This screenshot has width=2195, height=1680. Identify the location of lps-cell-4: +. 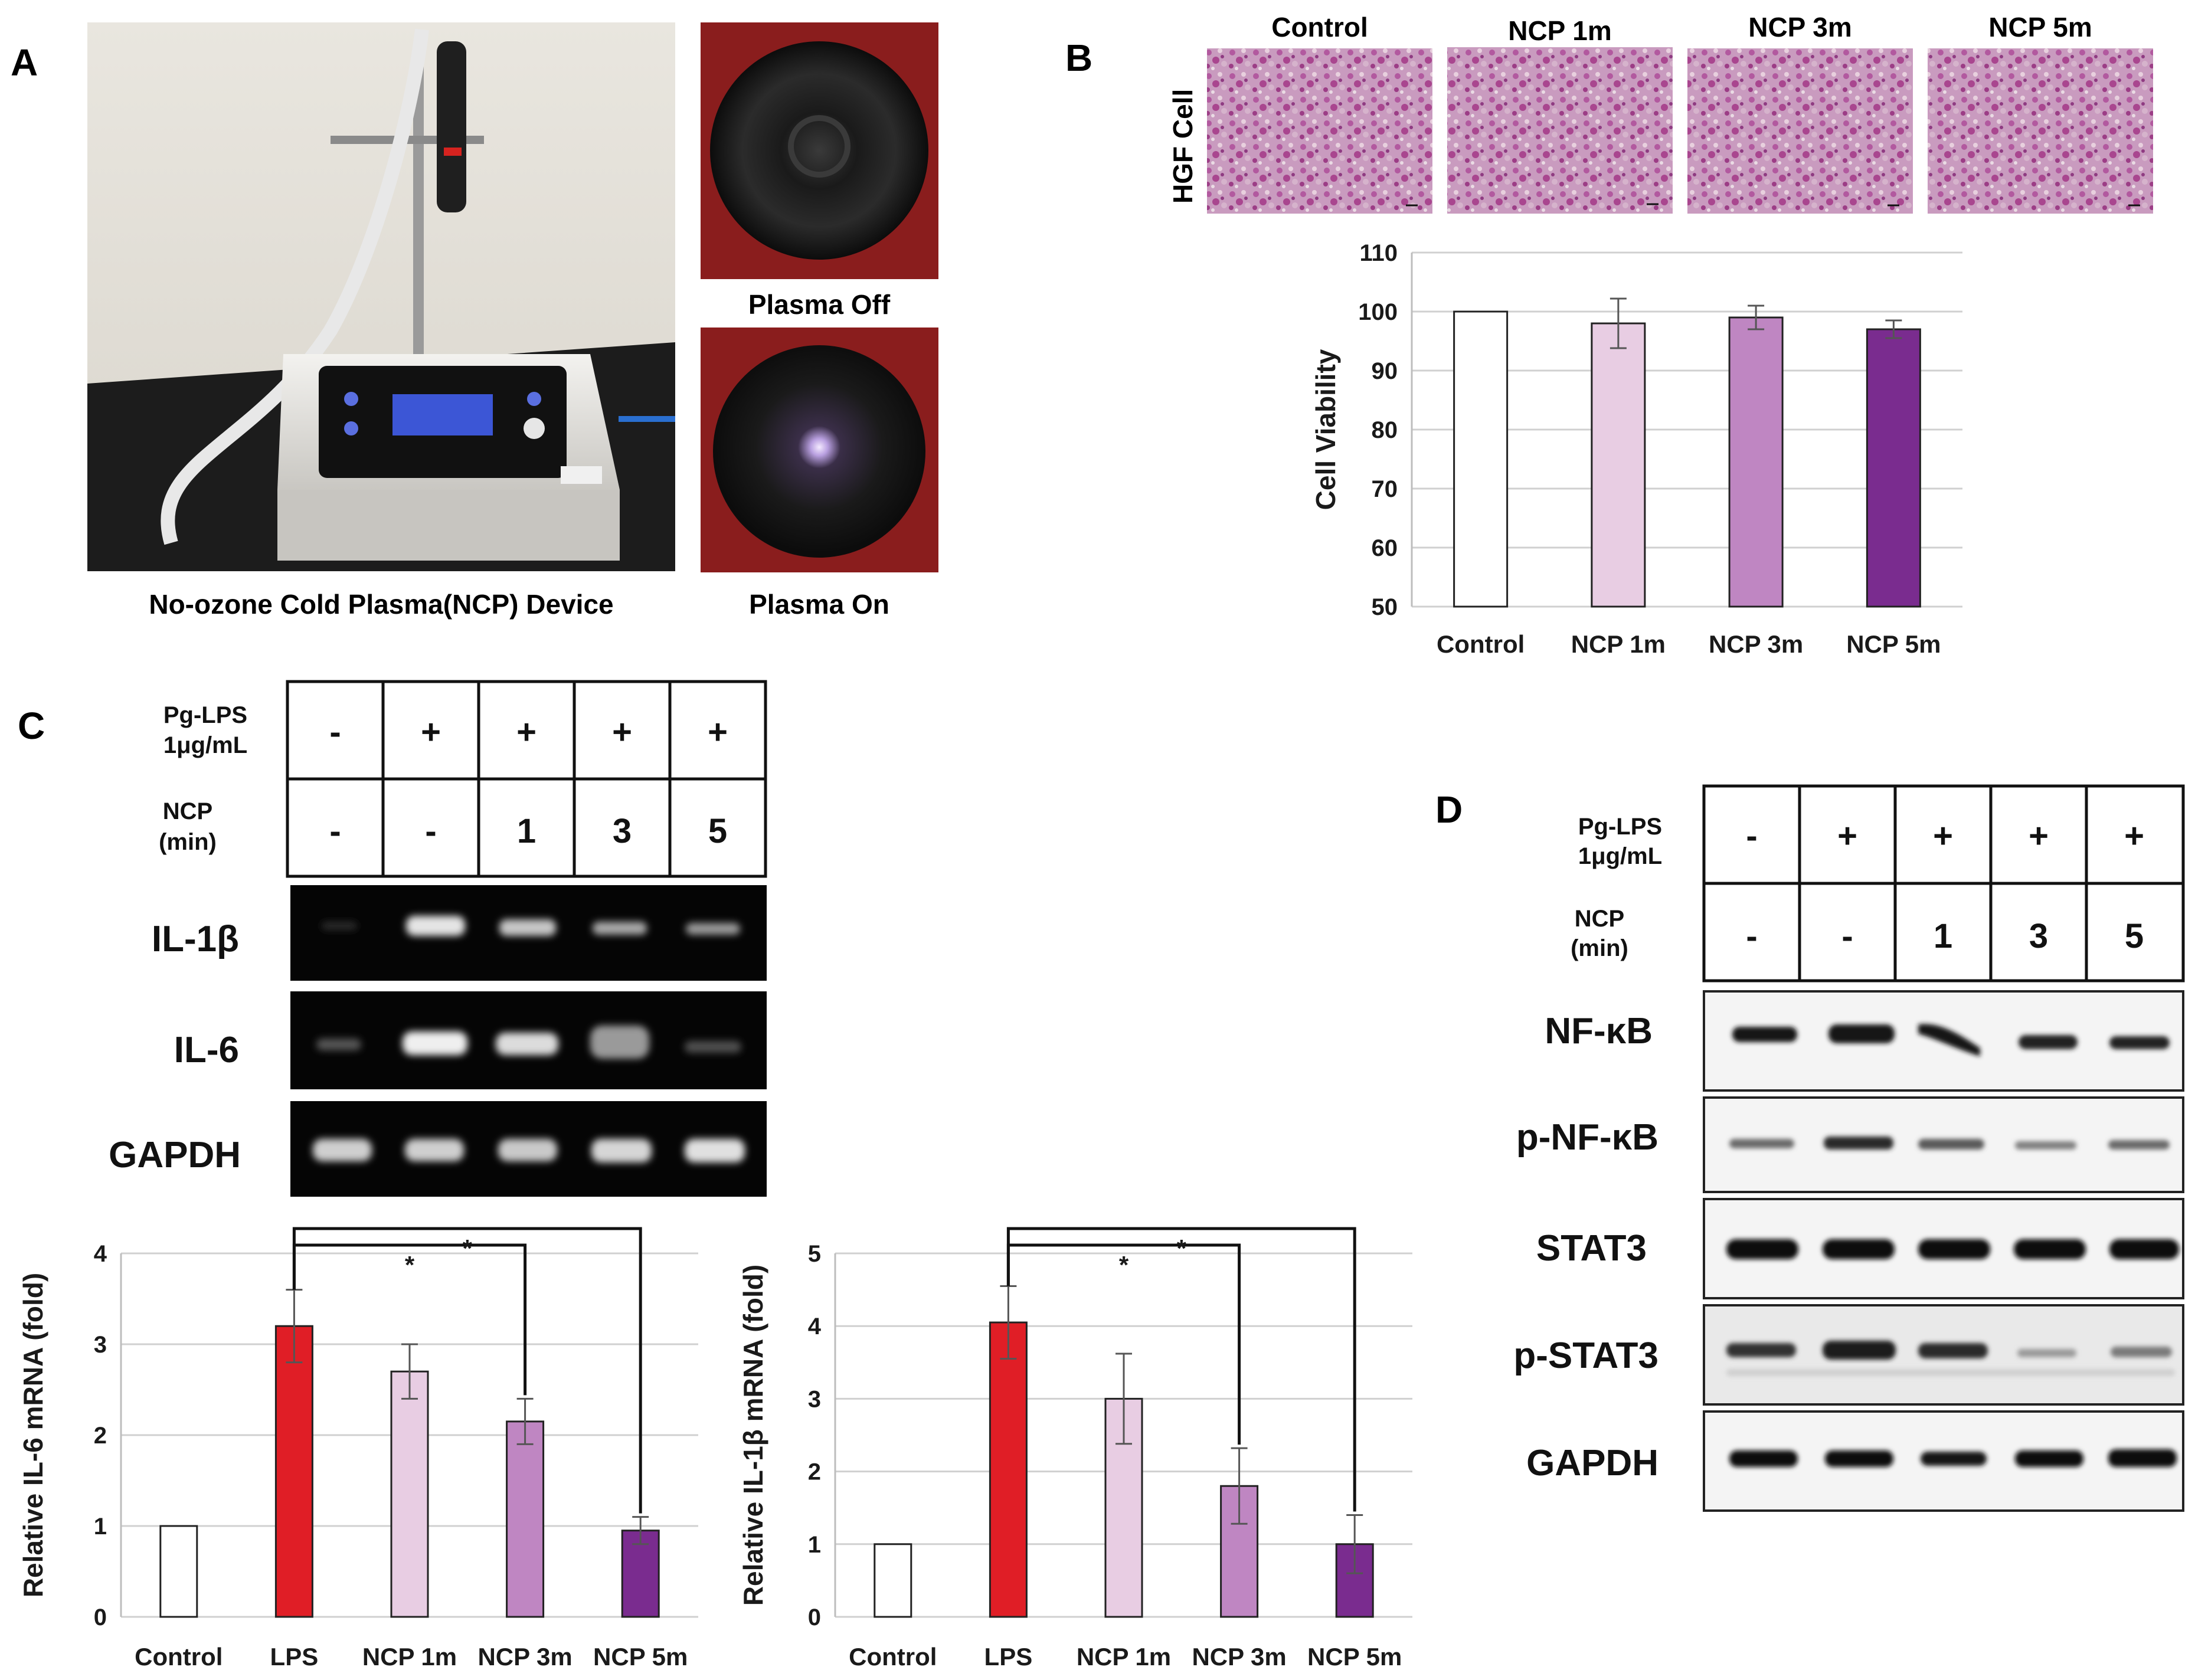
(622, 732).